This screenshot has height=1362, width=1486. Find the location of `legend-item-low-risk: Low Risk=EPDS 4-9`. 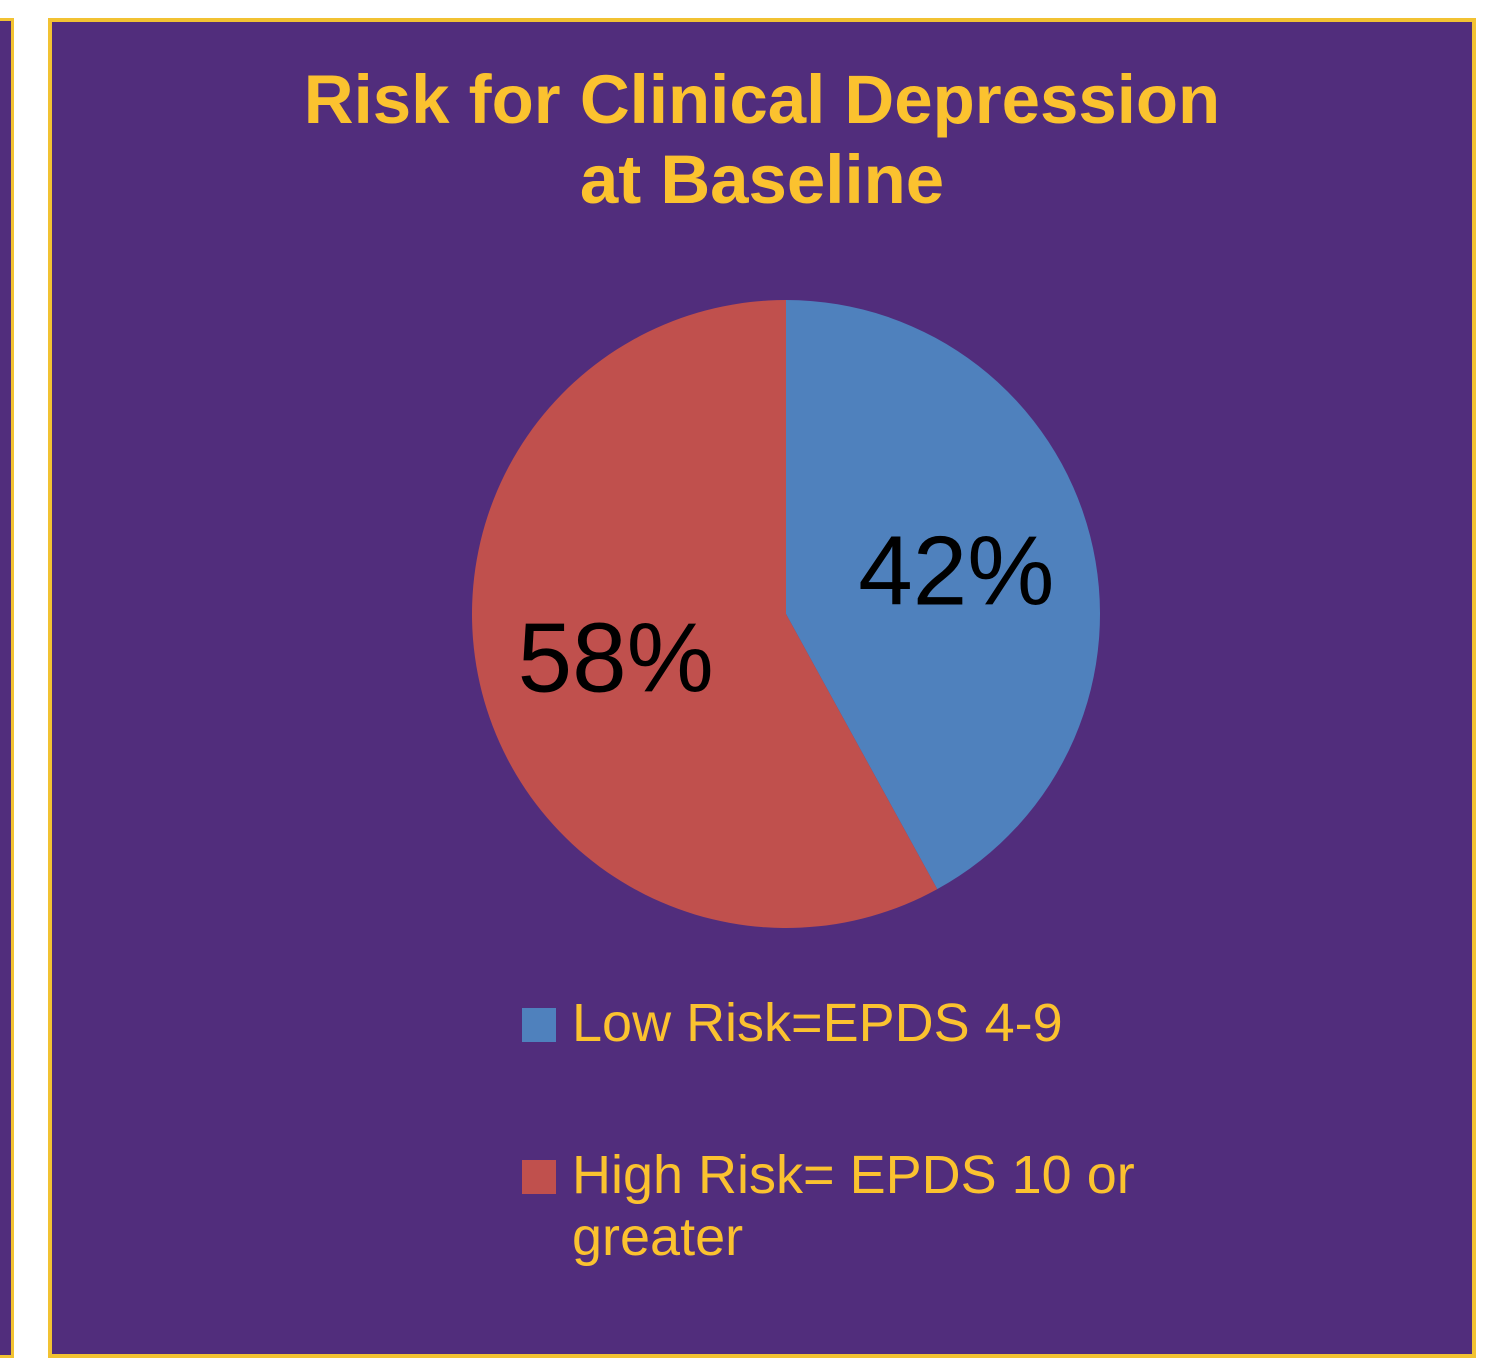

legend-item-low-risk: Low Risk=EPDS 4-9 is located at coordinates (872, 1023).